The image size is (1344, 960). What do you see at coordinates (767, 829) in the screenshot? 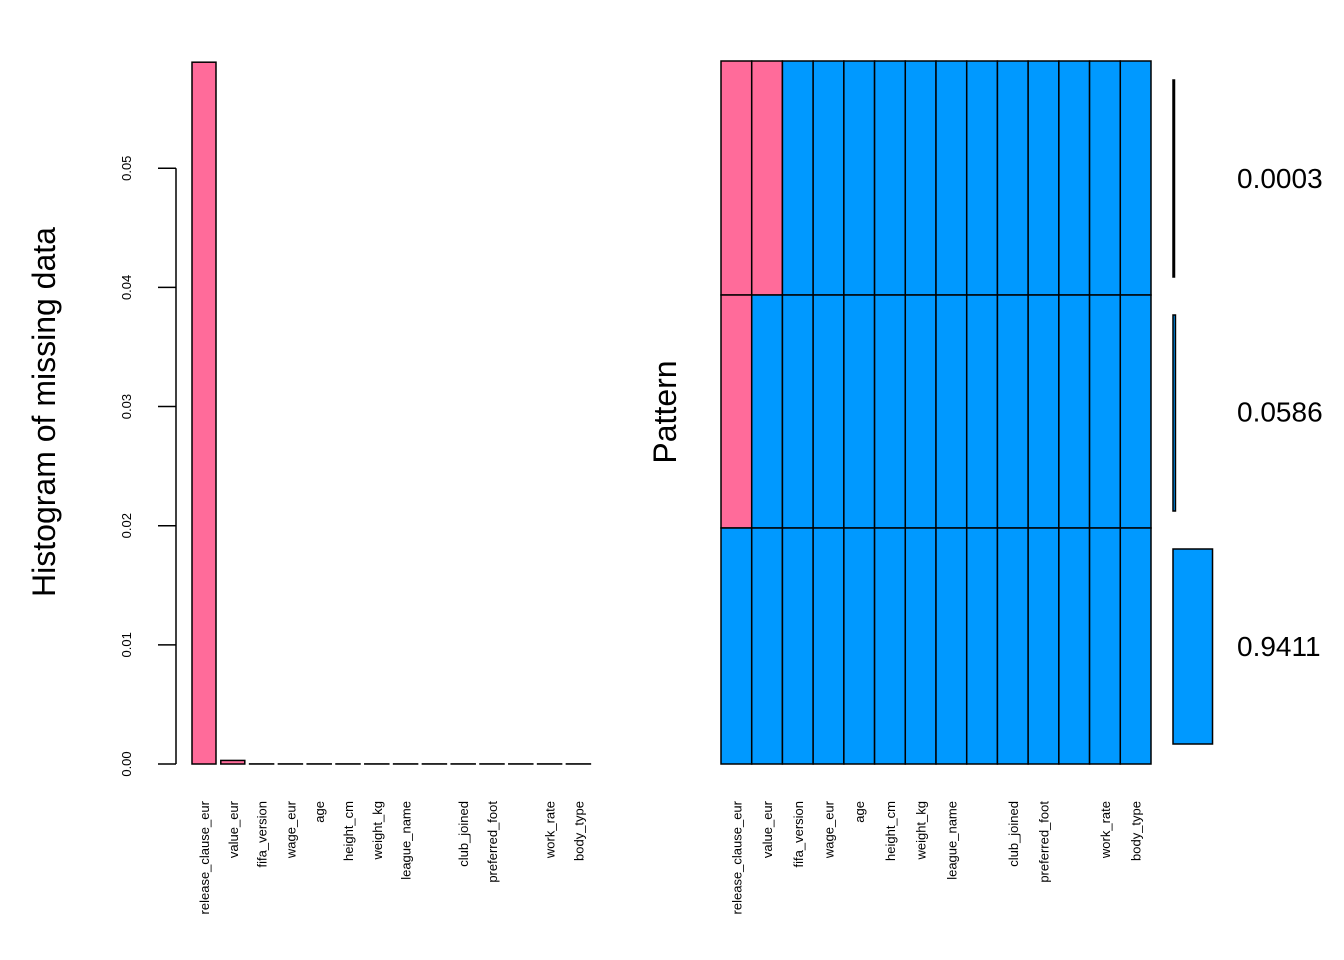
I see `pattern-x-tick-label: value_eur` at bounding box center [767, 829].